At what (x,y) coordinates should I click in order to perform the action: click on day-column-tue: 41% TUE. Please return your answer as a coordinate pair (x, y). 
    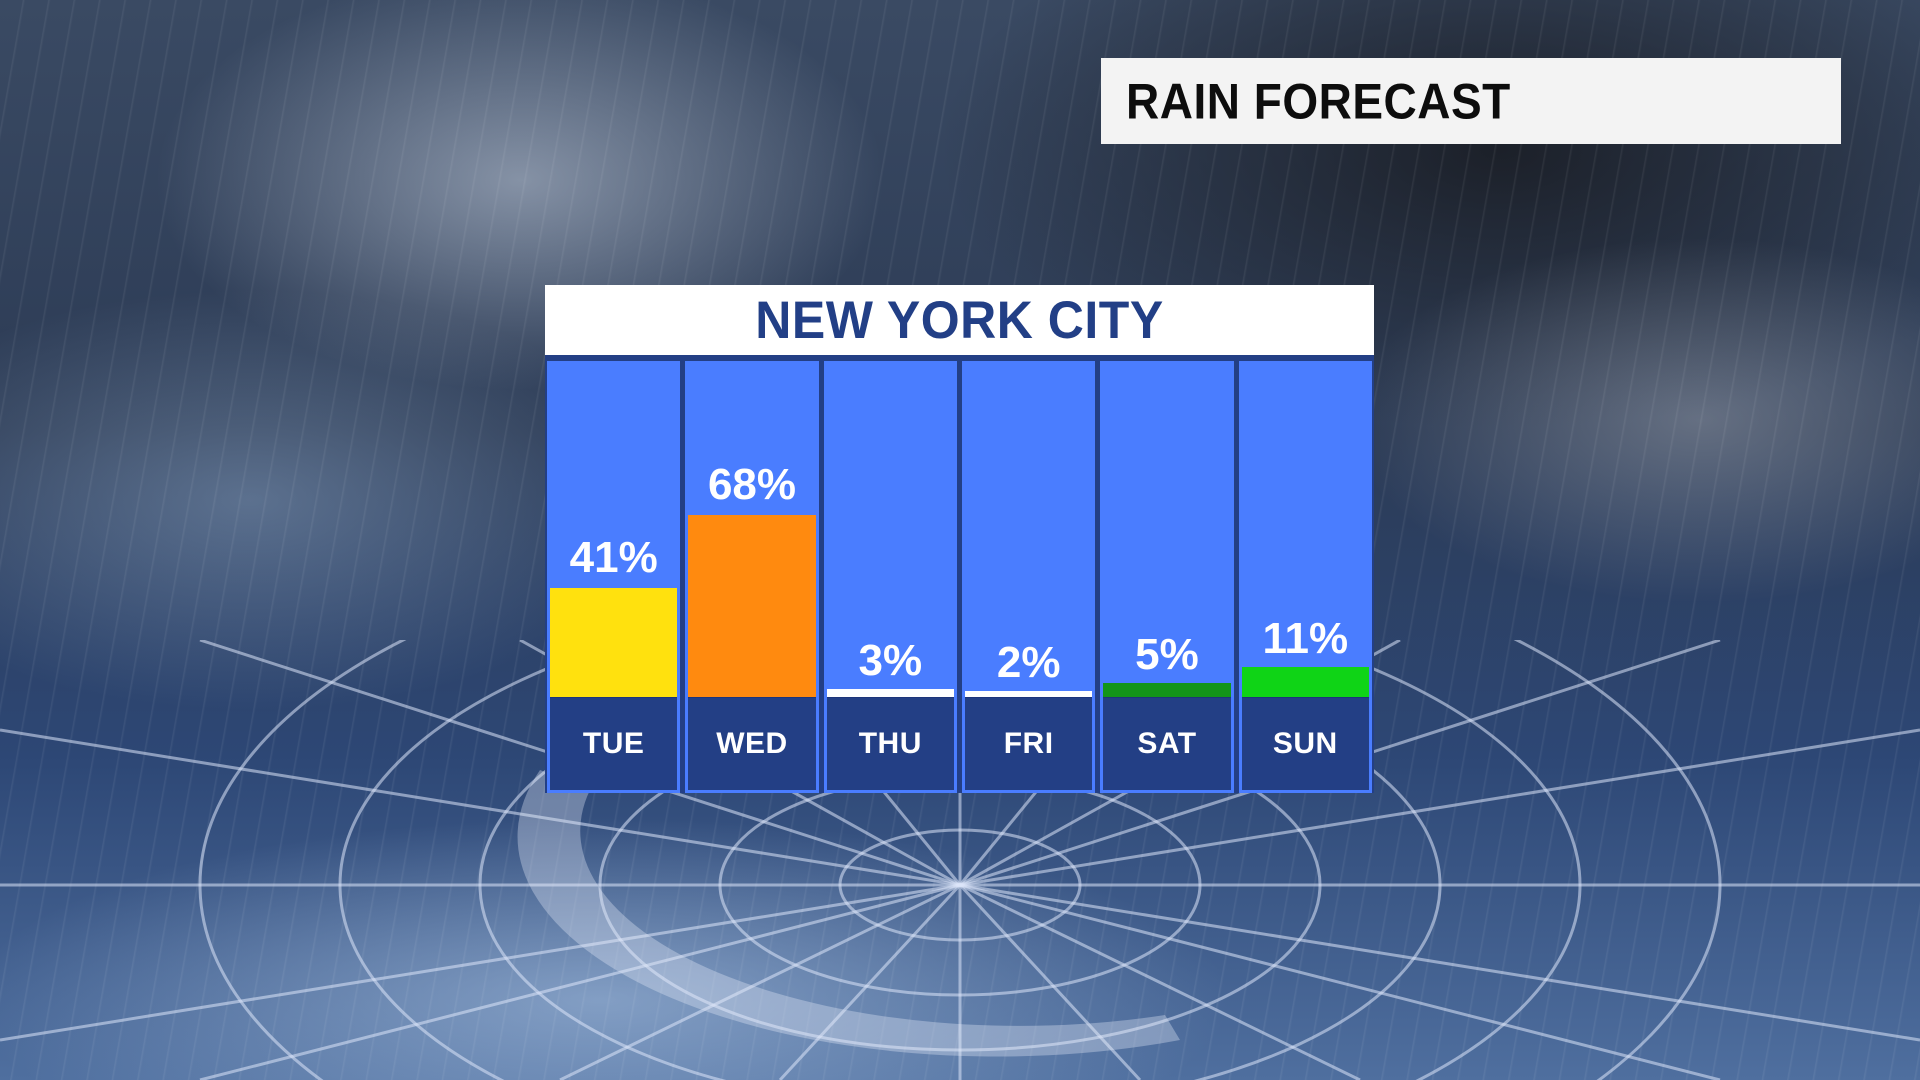
    Looking at the image, I should click on (614, 577).